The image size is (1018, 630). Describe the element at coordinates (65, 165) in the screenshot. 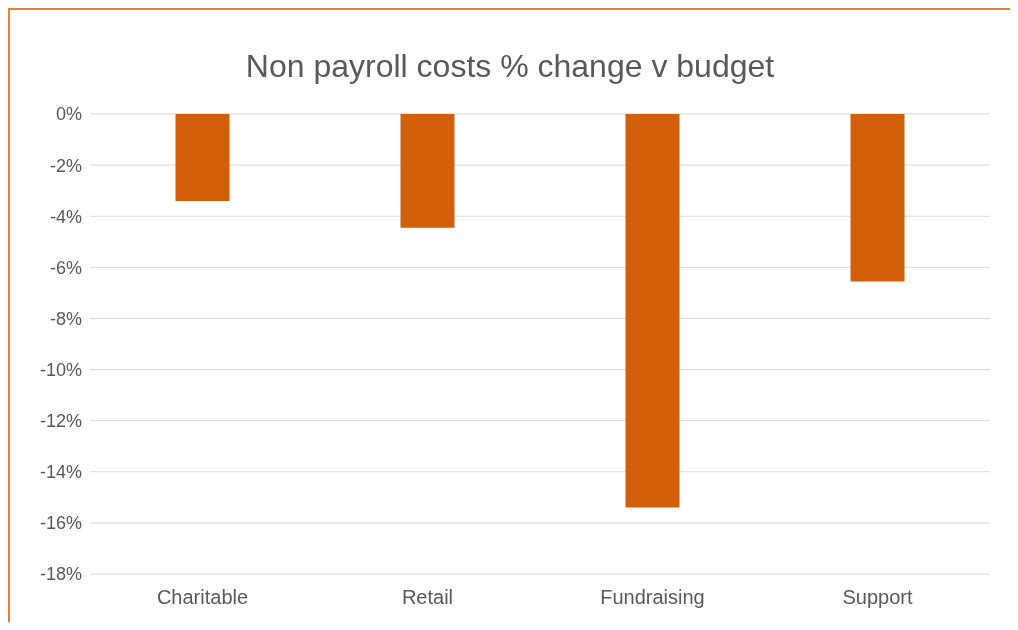

I see `y-tick-label: -2%` at that location.